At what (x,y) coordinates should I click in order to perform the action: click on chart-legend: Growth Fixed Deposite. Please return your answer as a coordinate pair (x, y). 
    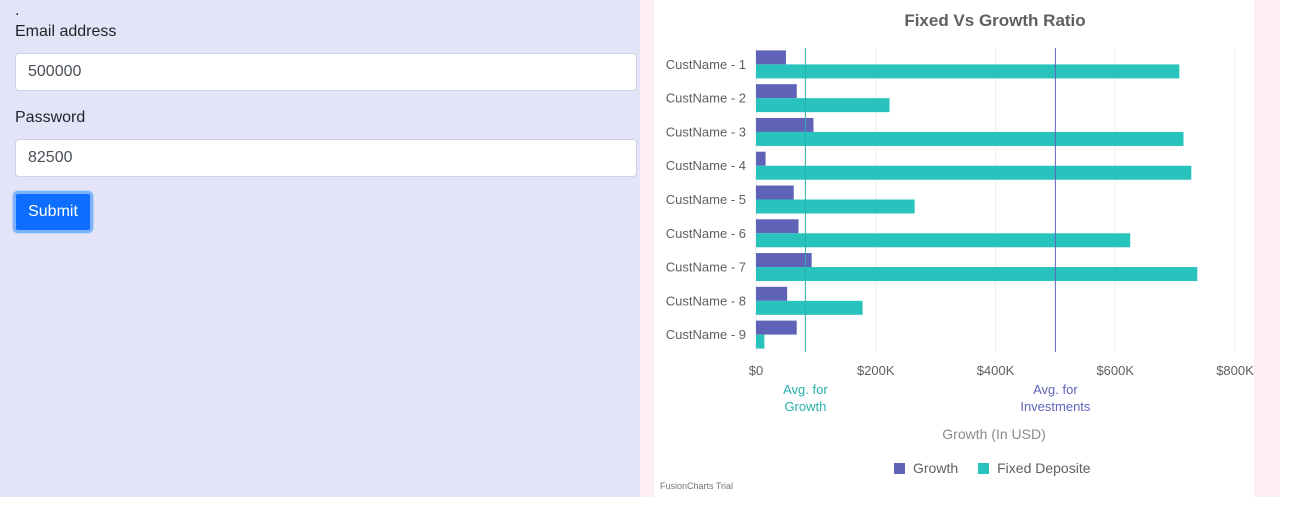
    Looking at the image, I should click on (1002, 468).